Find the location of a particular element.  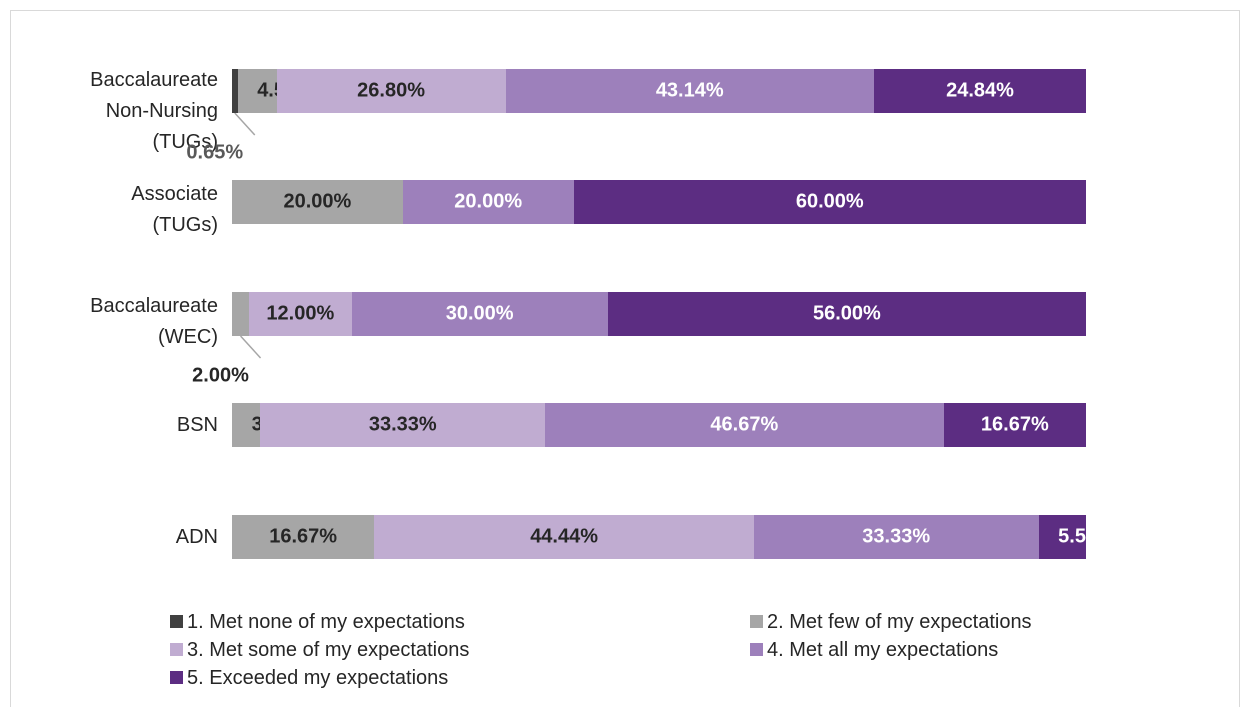

category-label: BSN is located at coordinates (197, 424).